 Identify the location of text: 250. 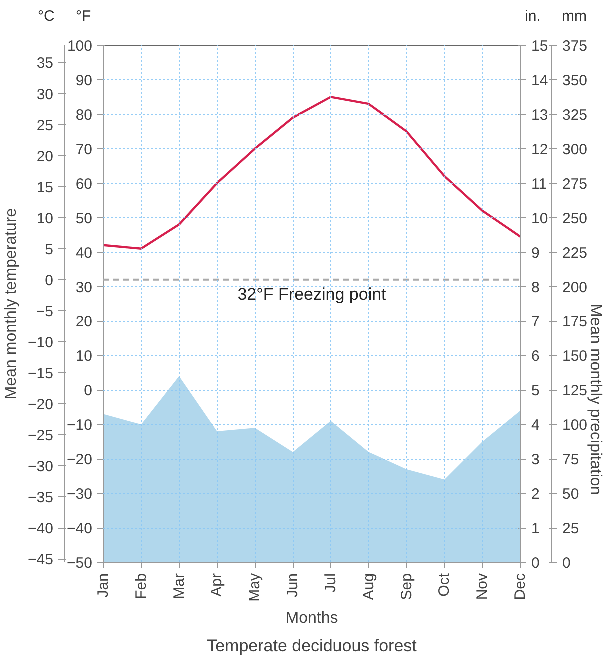
(575, 219).